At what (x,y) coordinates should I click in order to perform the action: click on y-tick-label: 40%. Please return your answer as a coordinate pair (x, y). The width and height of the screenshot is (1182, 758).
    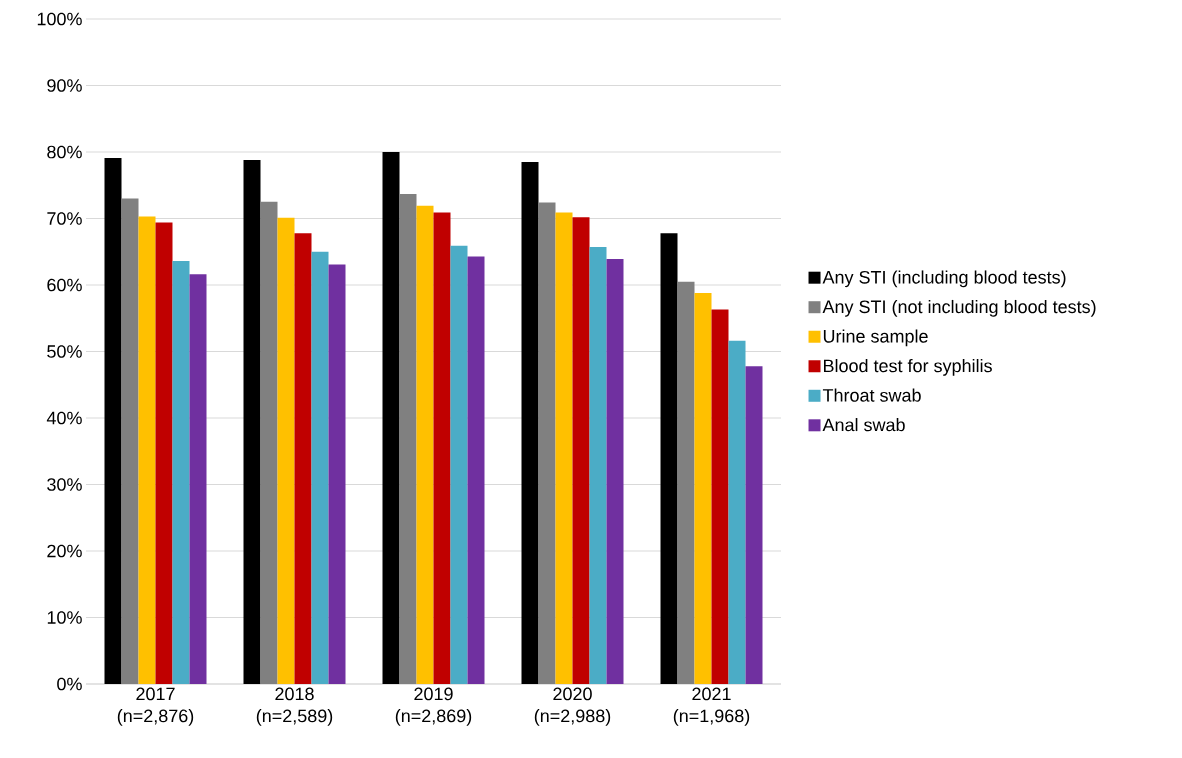
    Looking at the image, I should click on (64, 418).